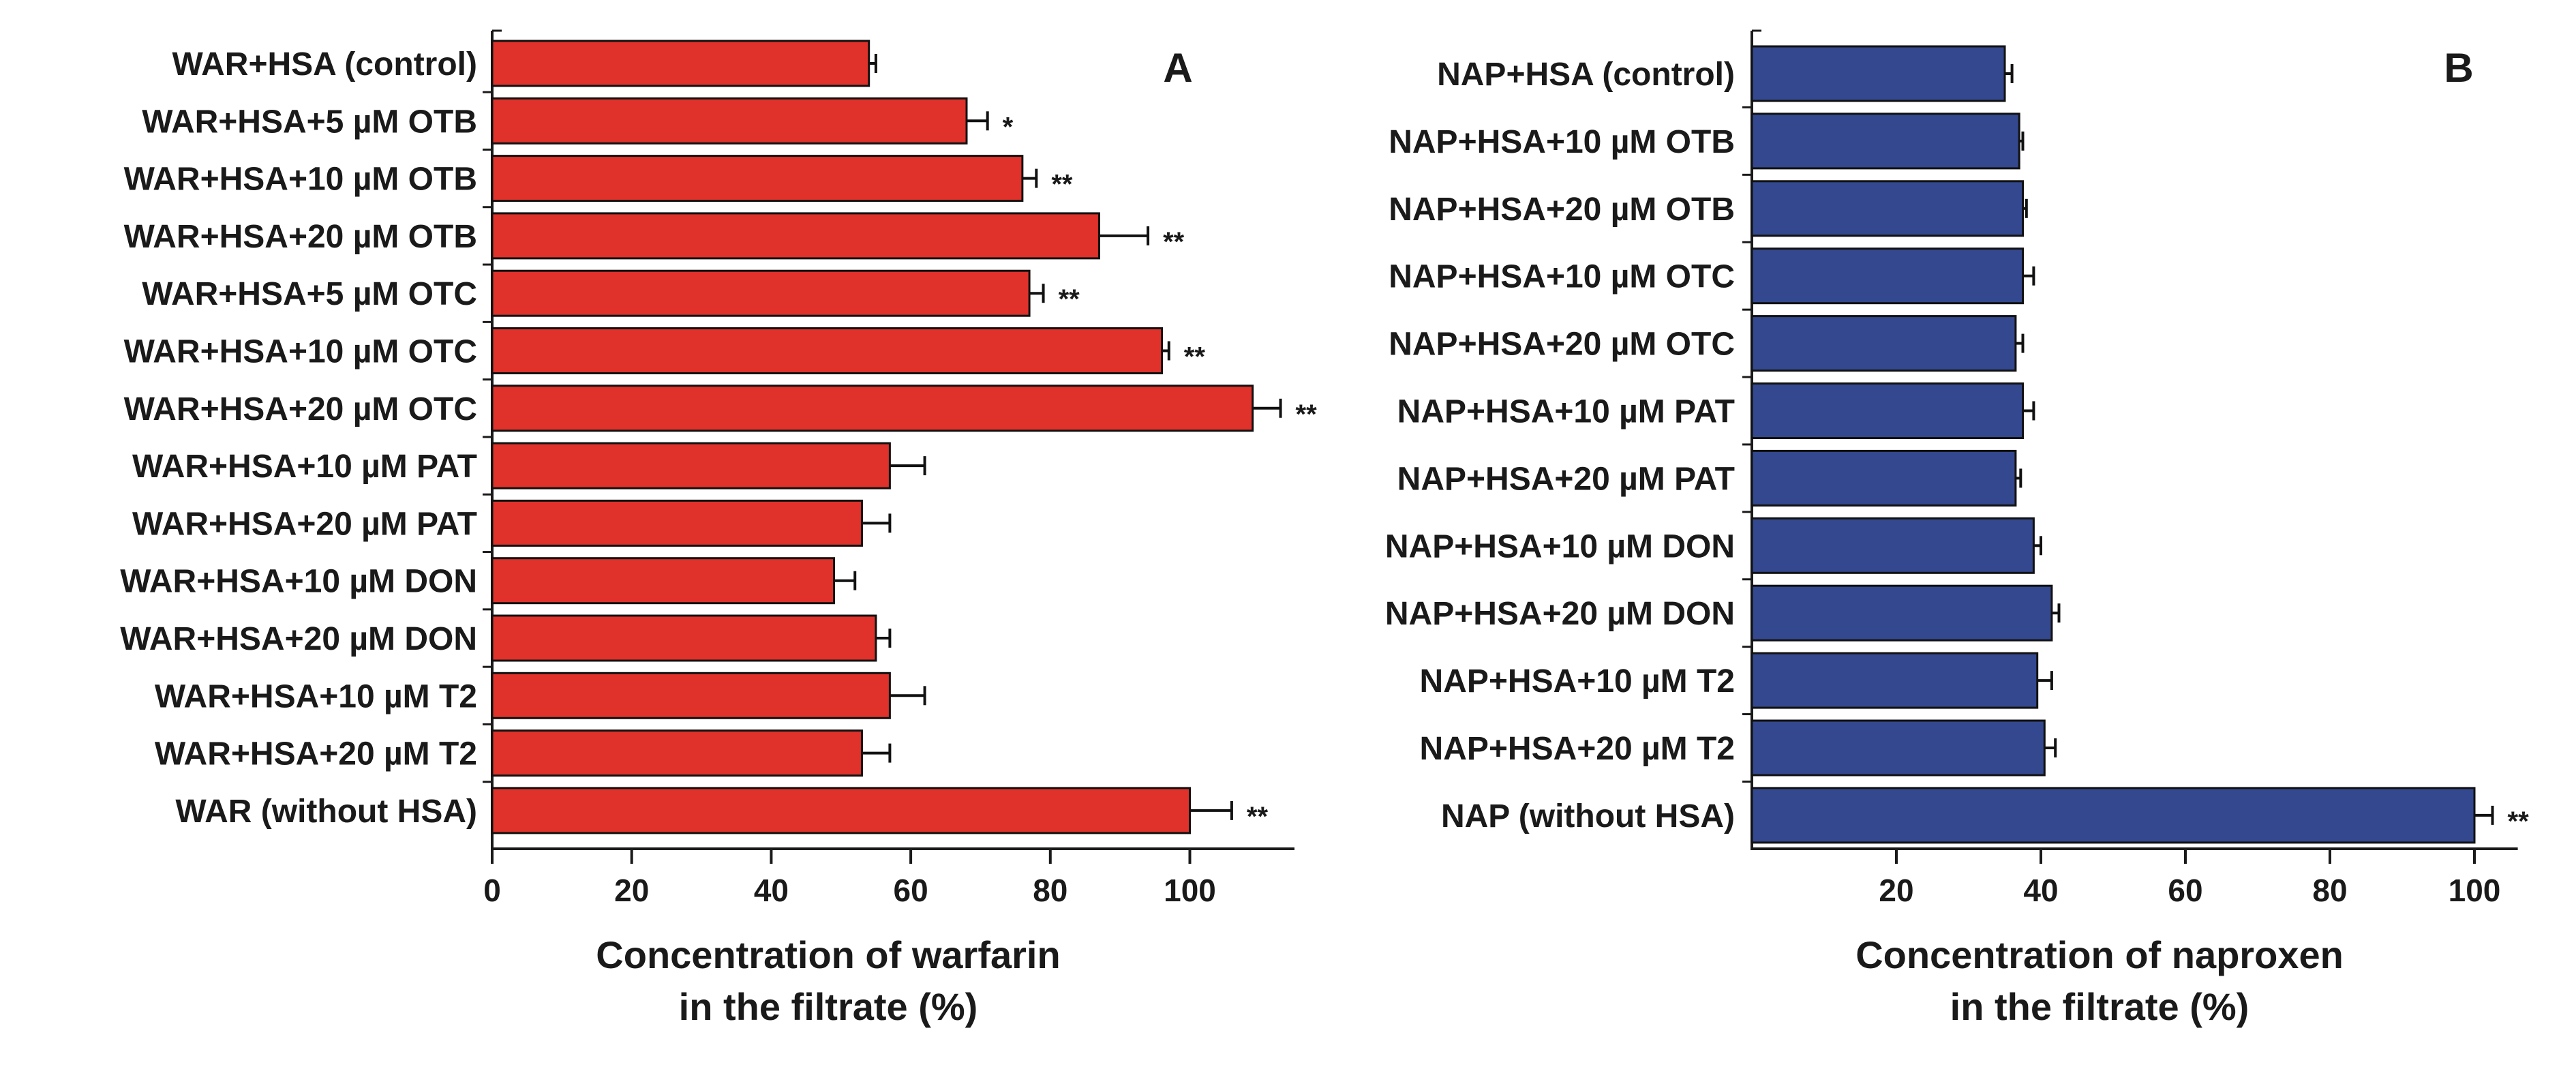 This screenshot has height=1069, width=2576. What do you see at coordinates (298, 582) in the screenshot?
I see `category-label: WAR+HSA+10 µM DON` at bounding box center [298, 582].